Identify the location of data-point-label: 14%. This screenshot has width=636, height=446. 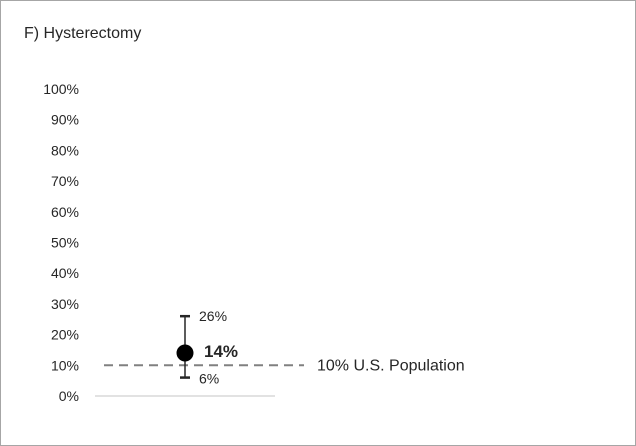
(221, 351).